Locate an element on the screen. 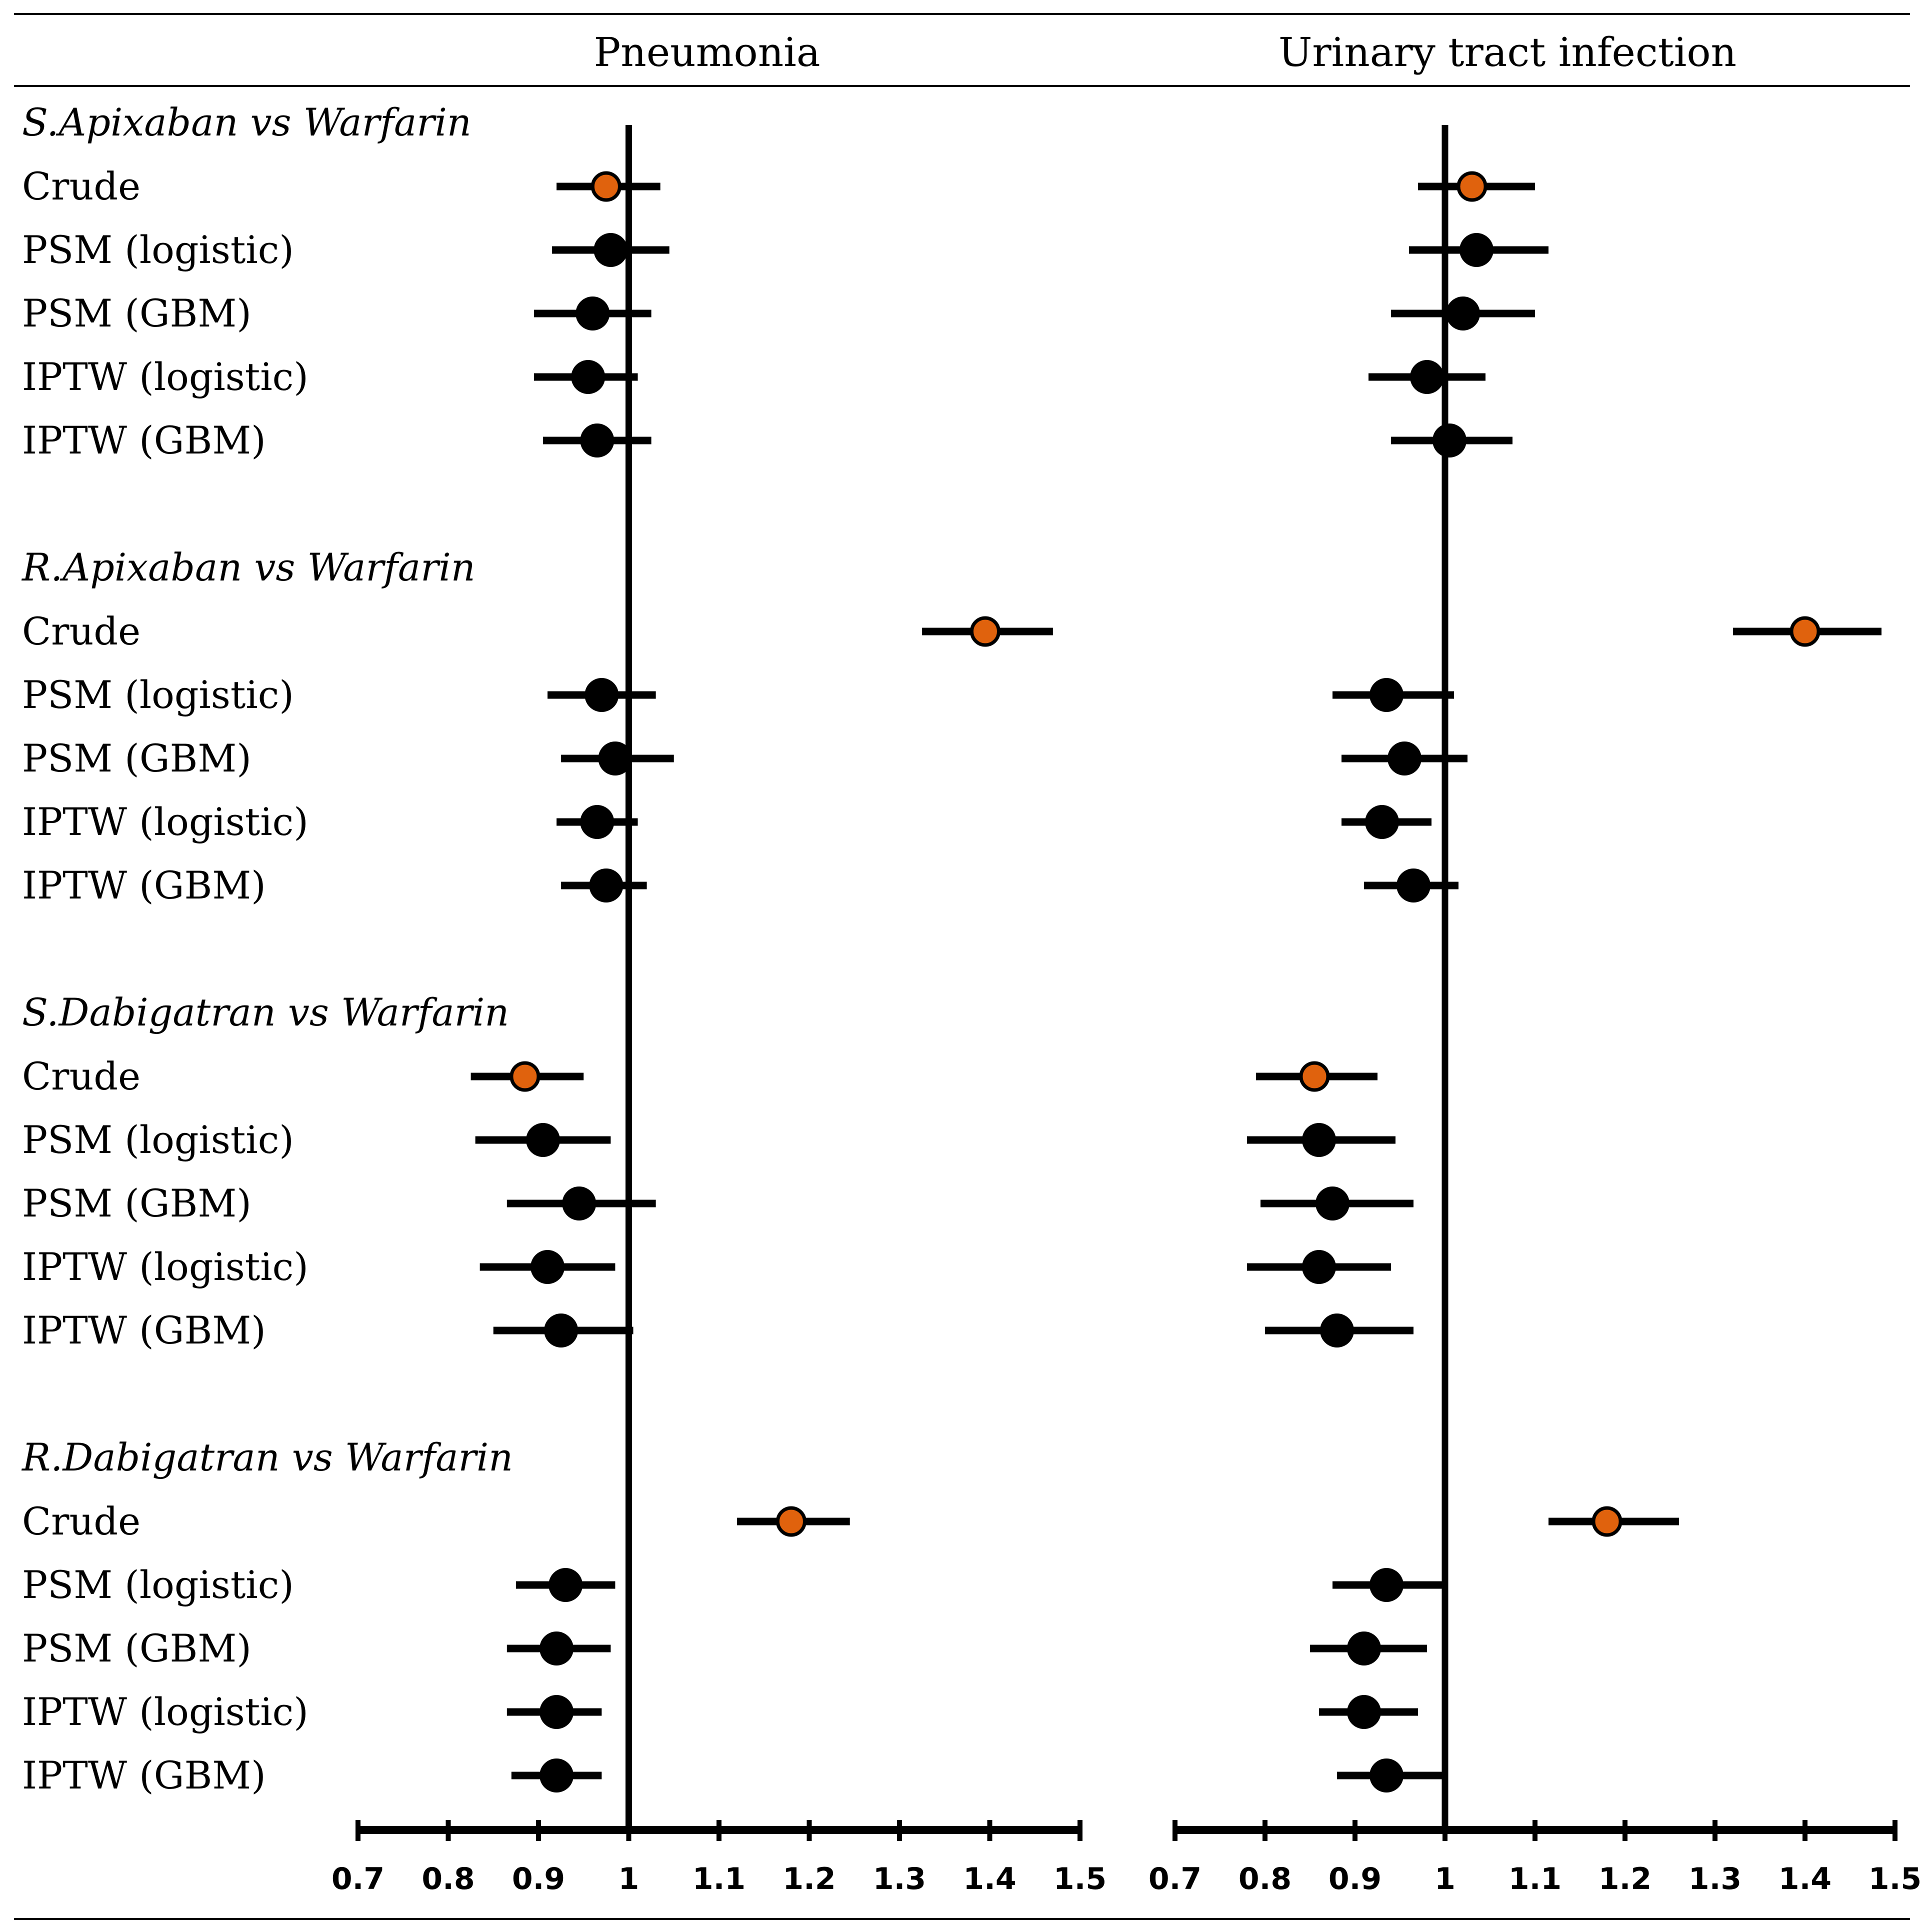 The height and width of the screenshot is (1932, 1922). group-label: R.Dabigatran vs Warfarin is located at coordinates (267, 1457).